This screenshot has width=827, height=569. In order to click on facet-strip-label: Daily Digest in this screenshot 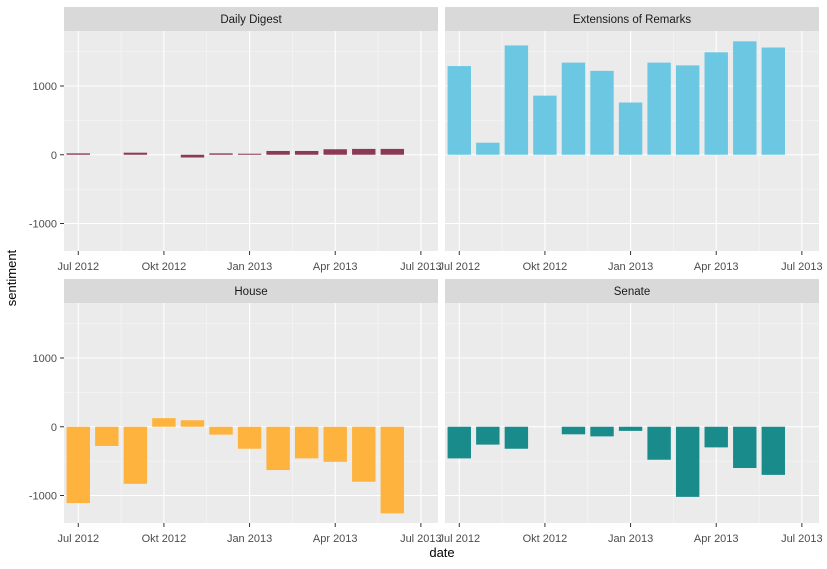, I will do `click(251, 20)`.